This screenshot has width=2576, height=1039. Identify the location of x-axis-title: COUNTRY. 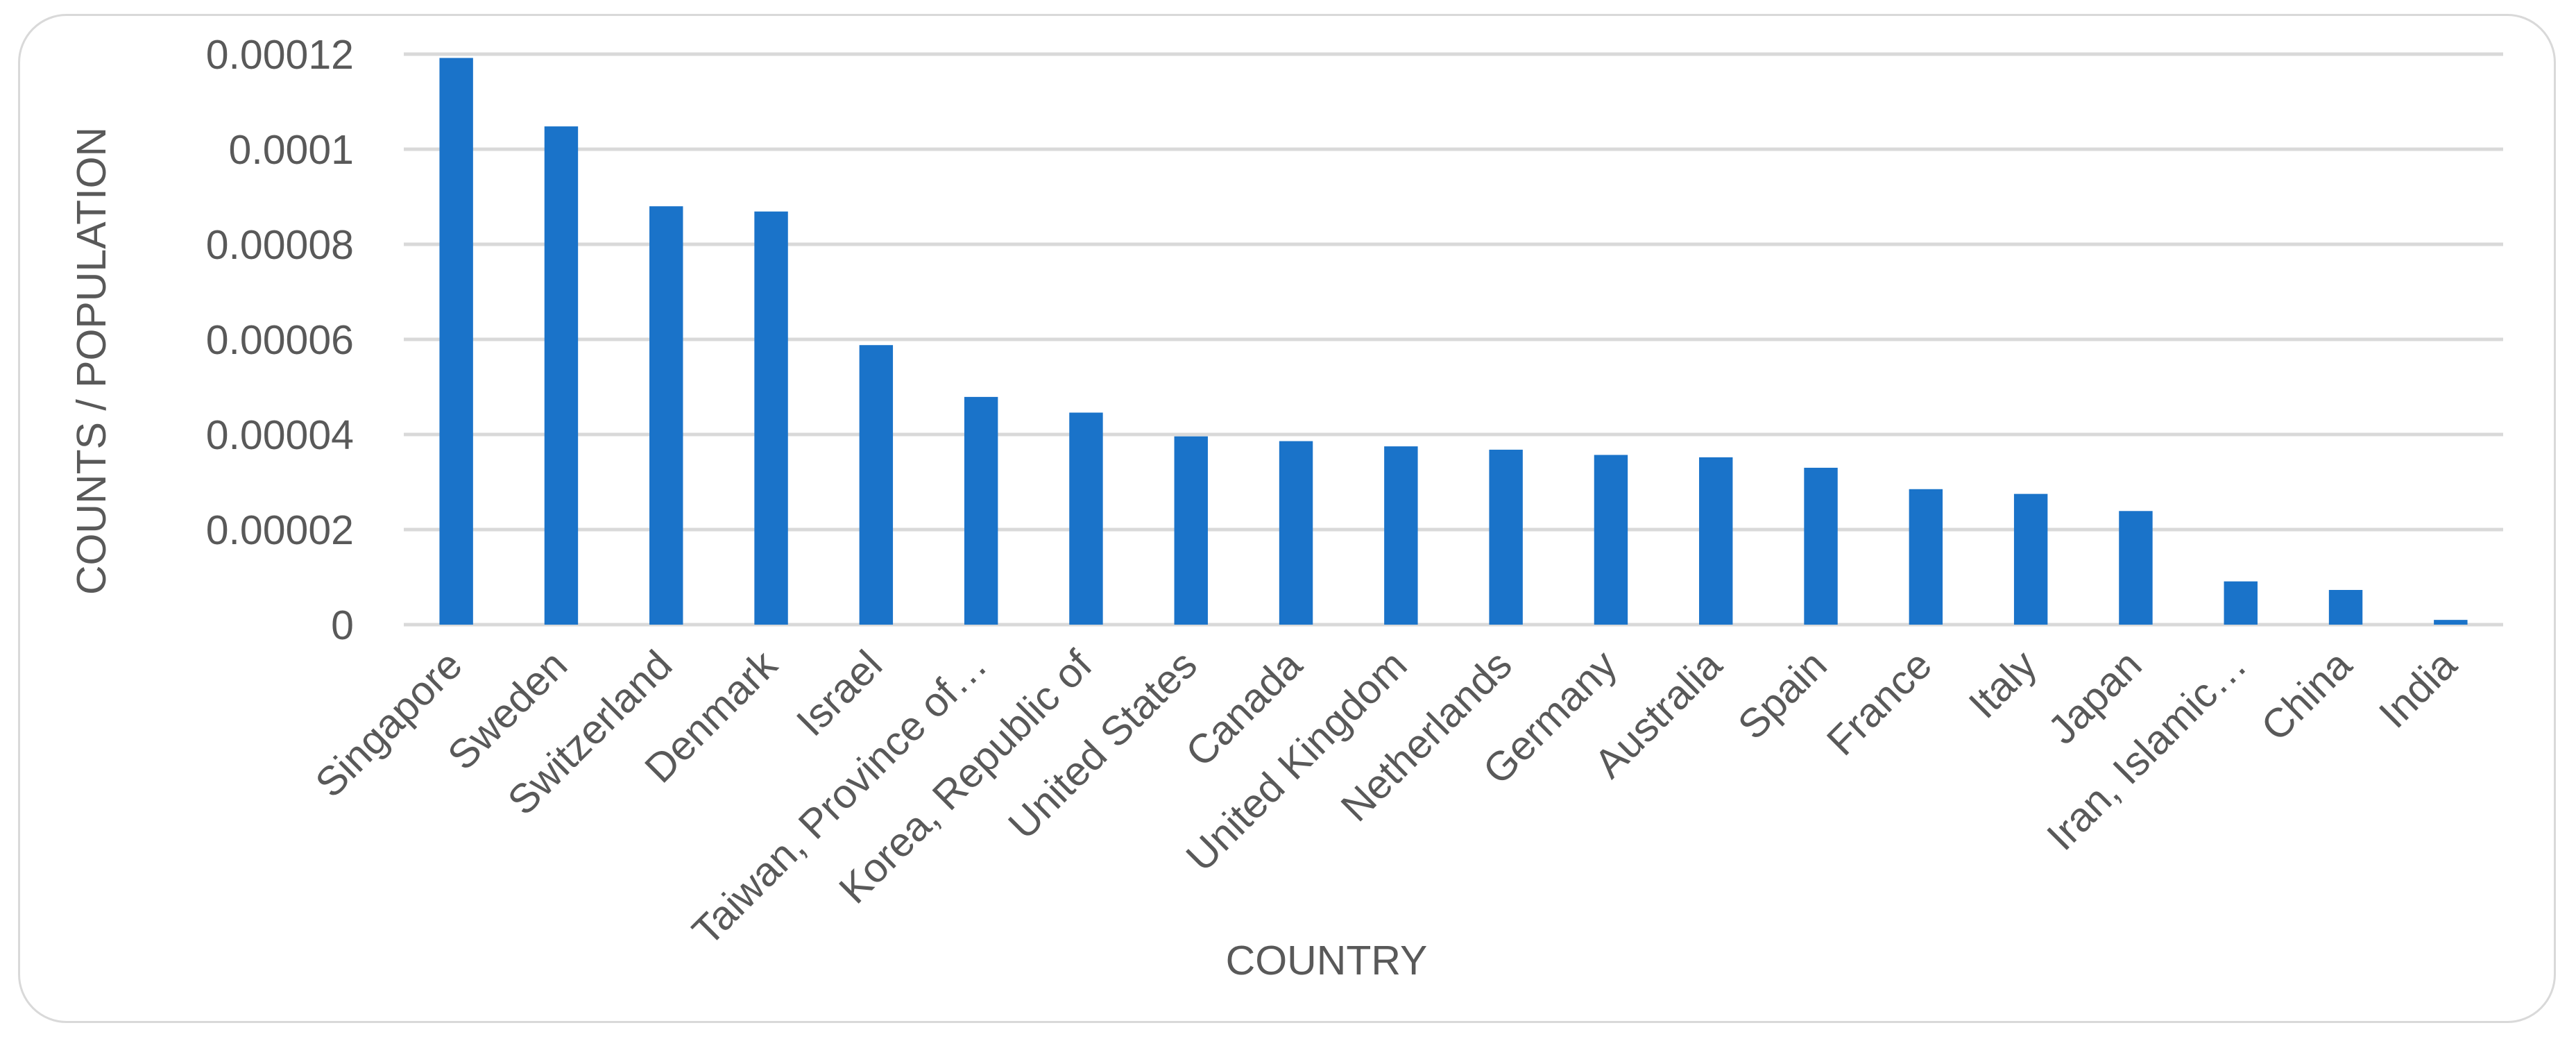
(1327, 960).